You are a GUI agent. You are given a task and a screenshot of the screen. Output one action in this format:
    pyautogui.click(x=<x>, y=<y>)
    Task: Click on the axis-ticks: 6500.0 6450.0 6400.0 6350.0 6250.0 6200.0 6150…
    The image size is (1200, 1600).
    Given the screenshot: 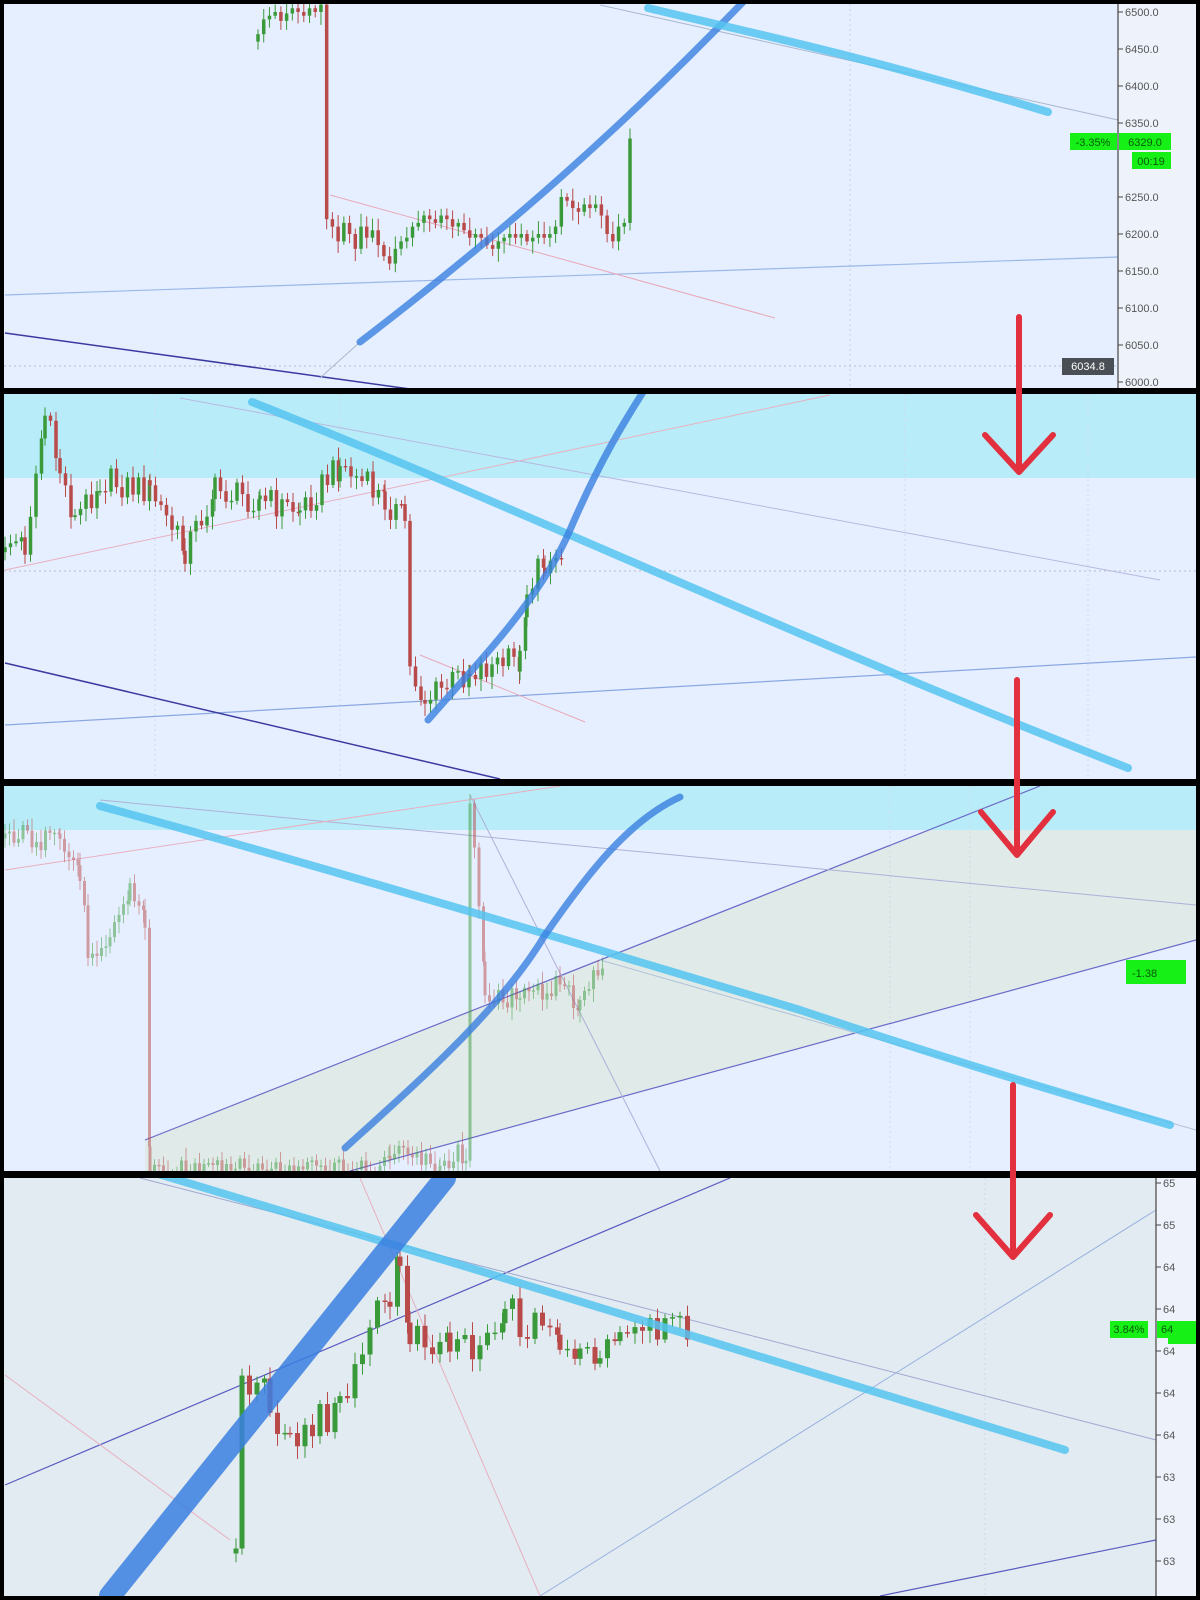 What is the action you would take?
    pyautogui.click(x=1138, y=197)
    